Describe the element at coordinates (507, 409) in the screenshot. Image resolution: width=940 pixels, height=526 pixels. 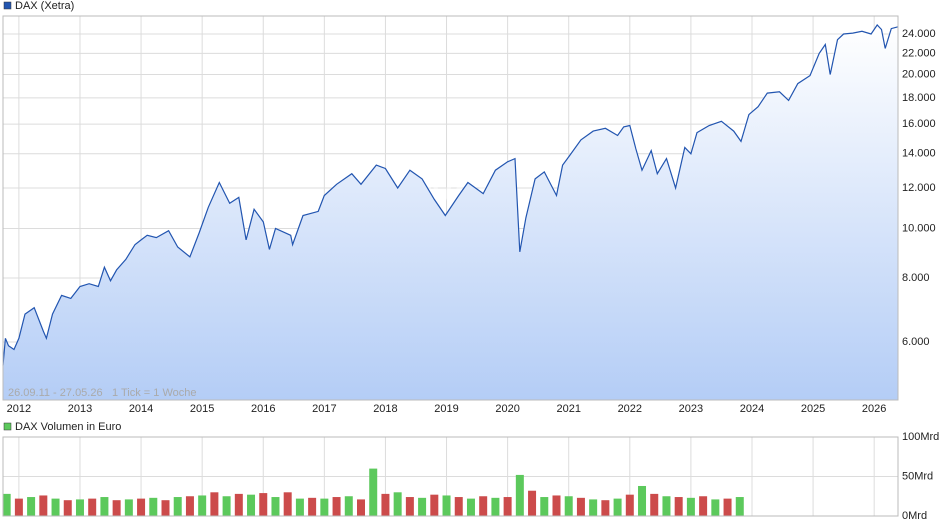
I see `x-tick-label: 2020` at that location.